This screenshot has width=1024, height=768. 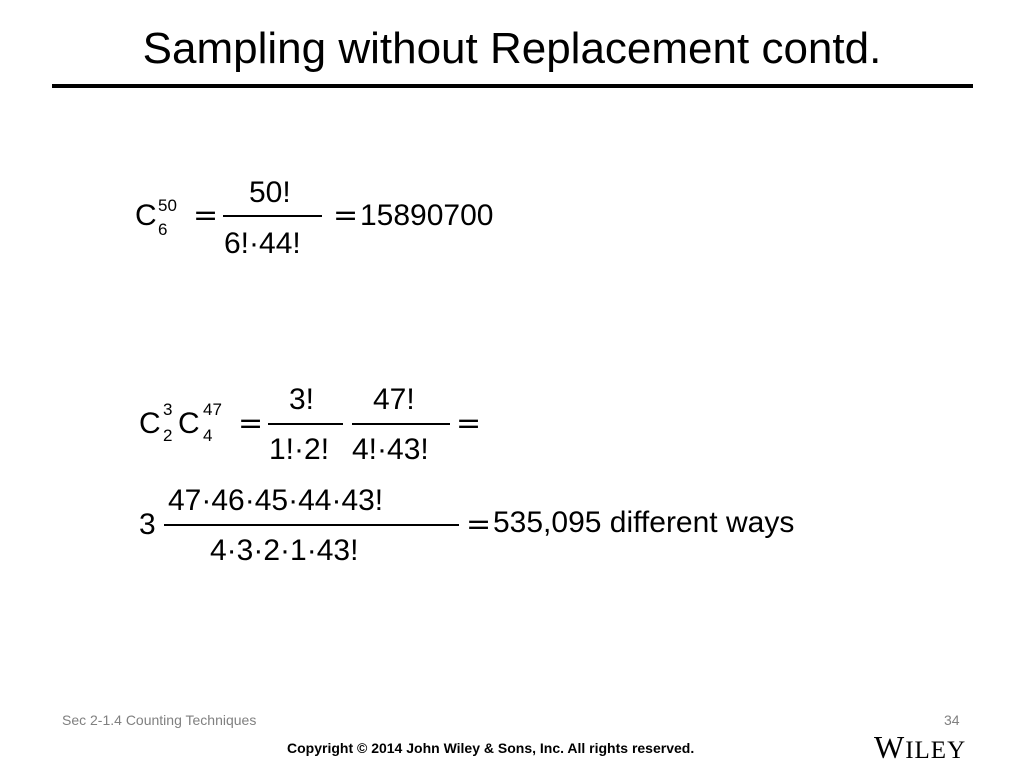 What do you see at coordinates (212, 409) in the screenshot?
I see `superscript: 47` at bounding box center [212, 409].